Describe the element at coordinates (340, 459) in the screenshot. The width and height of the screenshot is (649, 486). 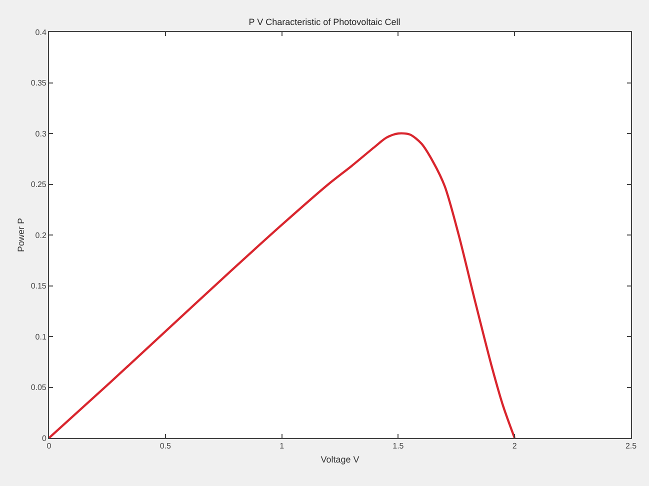
I see `x-axis-title: Voltage V` at that location.